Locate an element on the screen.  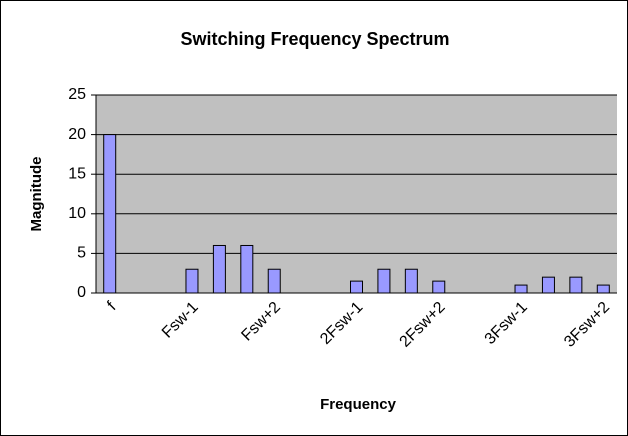
y-axis-title: Magnitude is located at coordinates (36, 194).